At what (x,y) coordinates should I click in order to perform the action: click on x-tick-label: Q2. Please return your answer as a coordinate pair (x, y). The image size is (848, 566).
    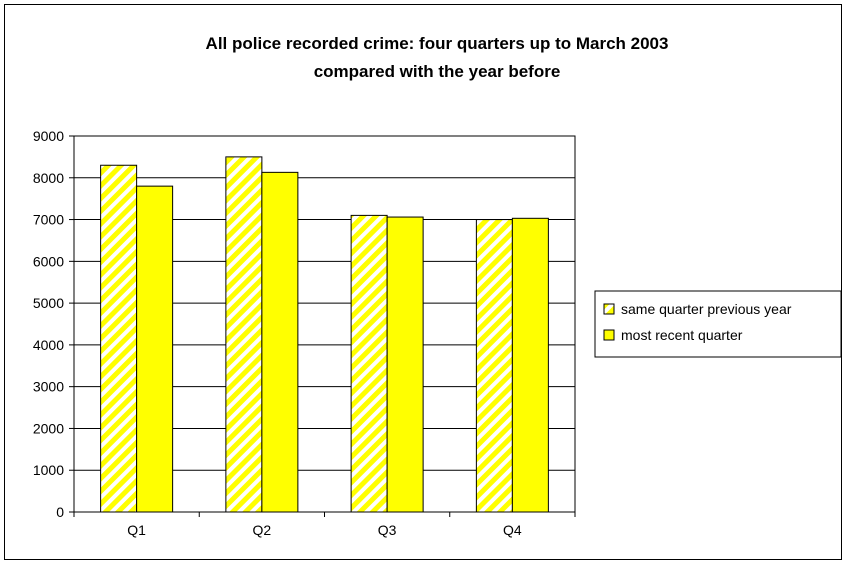
    Looking at the image, I should click on (262, 530).